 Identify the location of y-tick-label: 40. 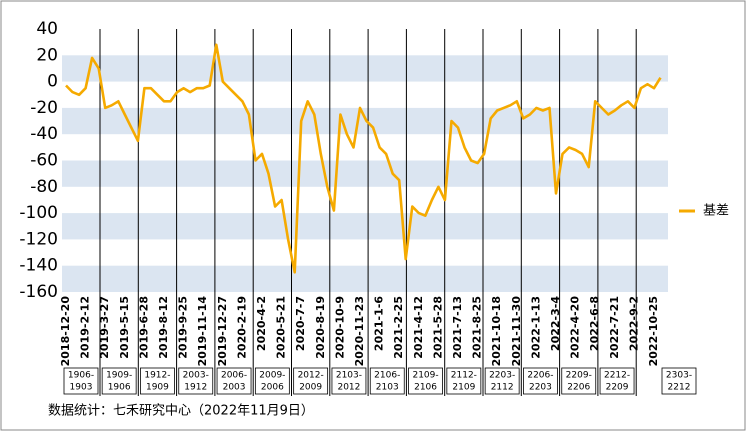
(47, 29).